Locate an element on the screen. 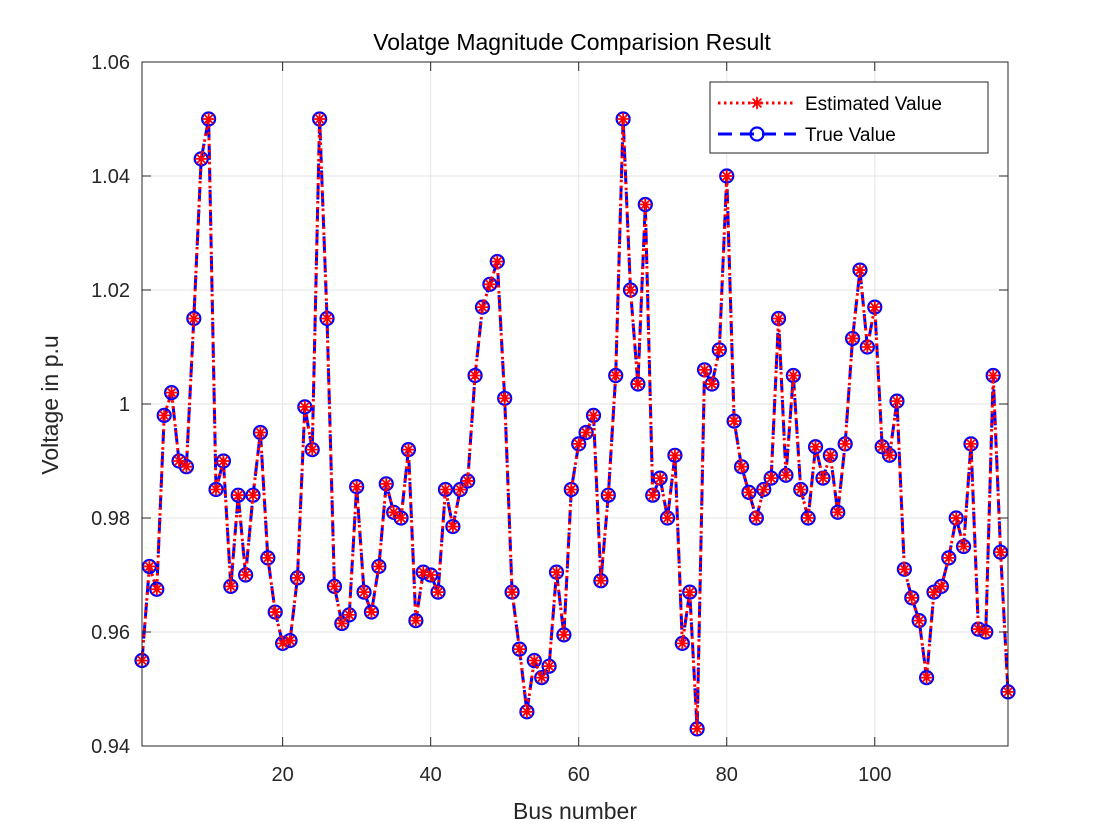  y-tick-label: 1.04 is located at coordinates (110, 177).